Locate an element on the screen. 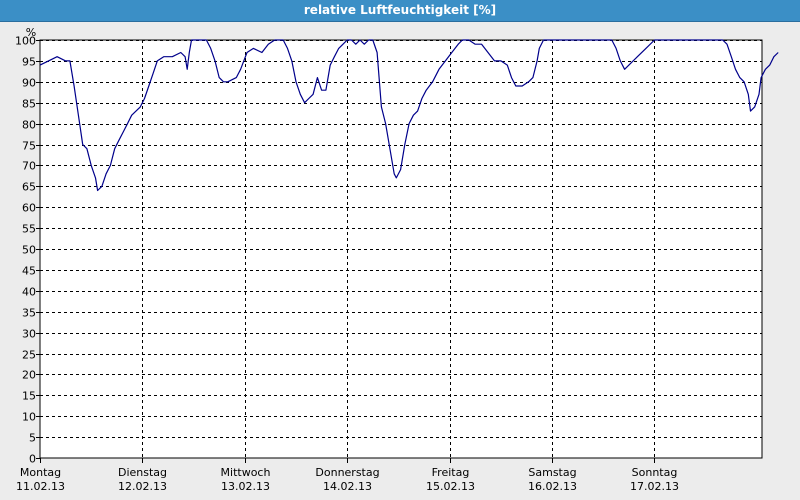 This screenshot has height=500, width=800. y-tick-label: 0 is located at coordinates (32, 459).